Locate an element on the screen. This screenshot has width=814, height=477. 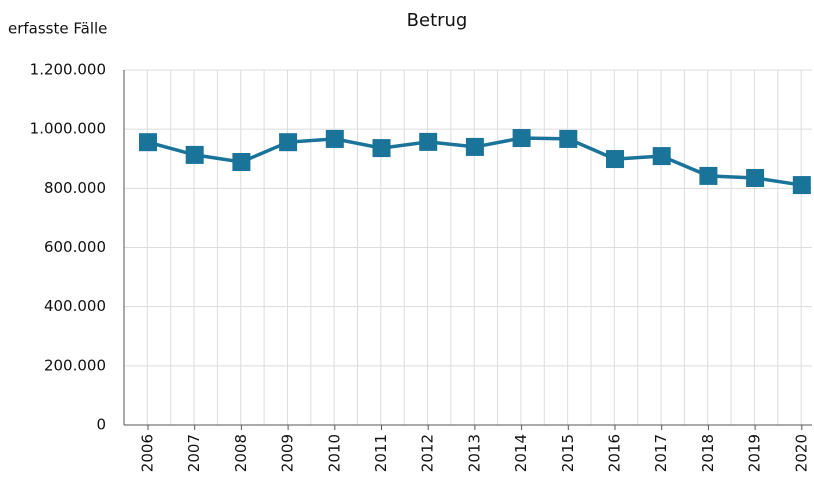
x-tick-label: 2006 is located at coordinates (148, 453).